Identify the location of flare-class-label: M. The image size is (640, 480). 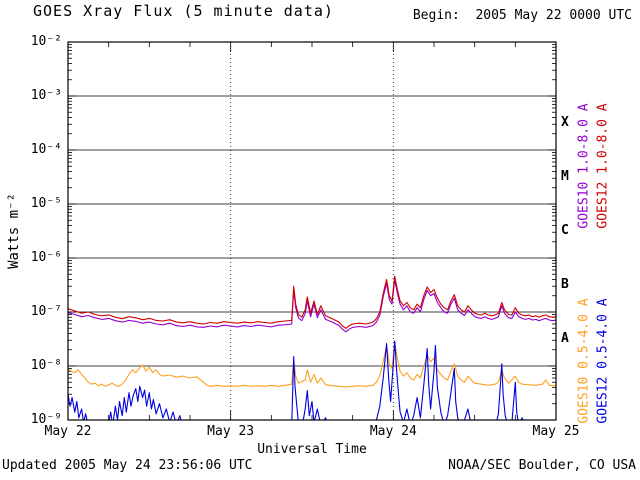
(565, 177).